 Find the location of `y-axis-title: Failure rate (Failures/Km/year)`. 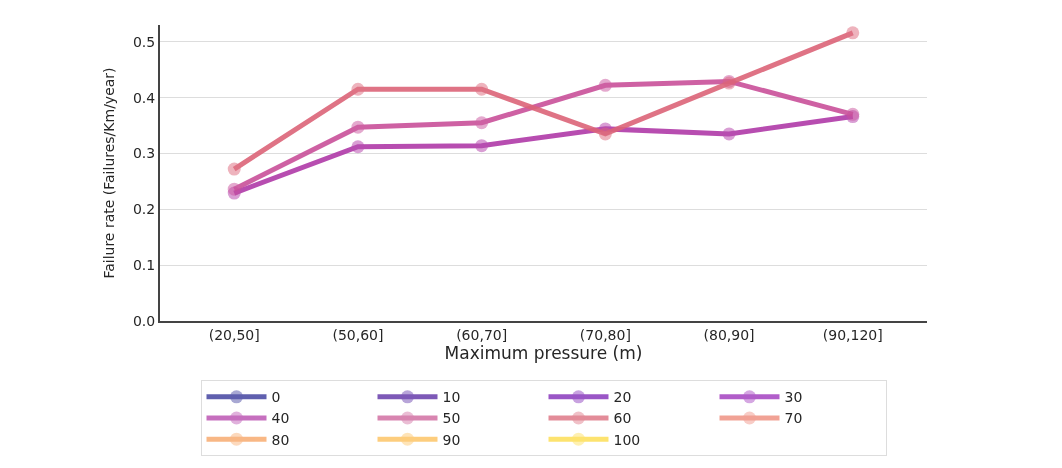

y-axis-title: Failure rate (Failures/Km/year) is located at coordinates (109, 173).